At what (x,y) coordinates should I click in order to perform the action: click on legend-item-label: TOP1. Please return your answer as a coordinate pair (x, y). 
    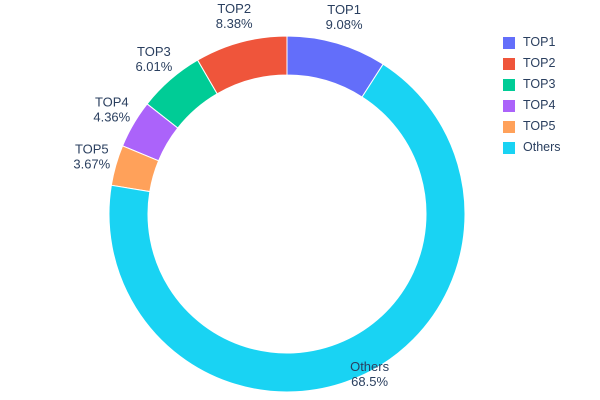
    Looking at the image, I should click on (539, 42).